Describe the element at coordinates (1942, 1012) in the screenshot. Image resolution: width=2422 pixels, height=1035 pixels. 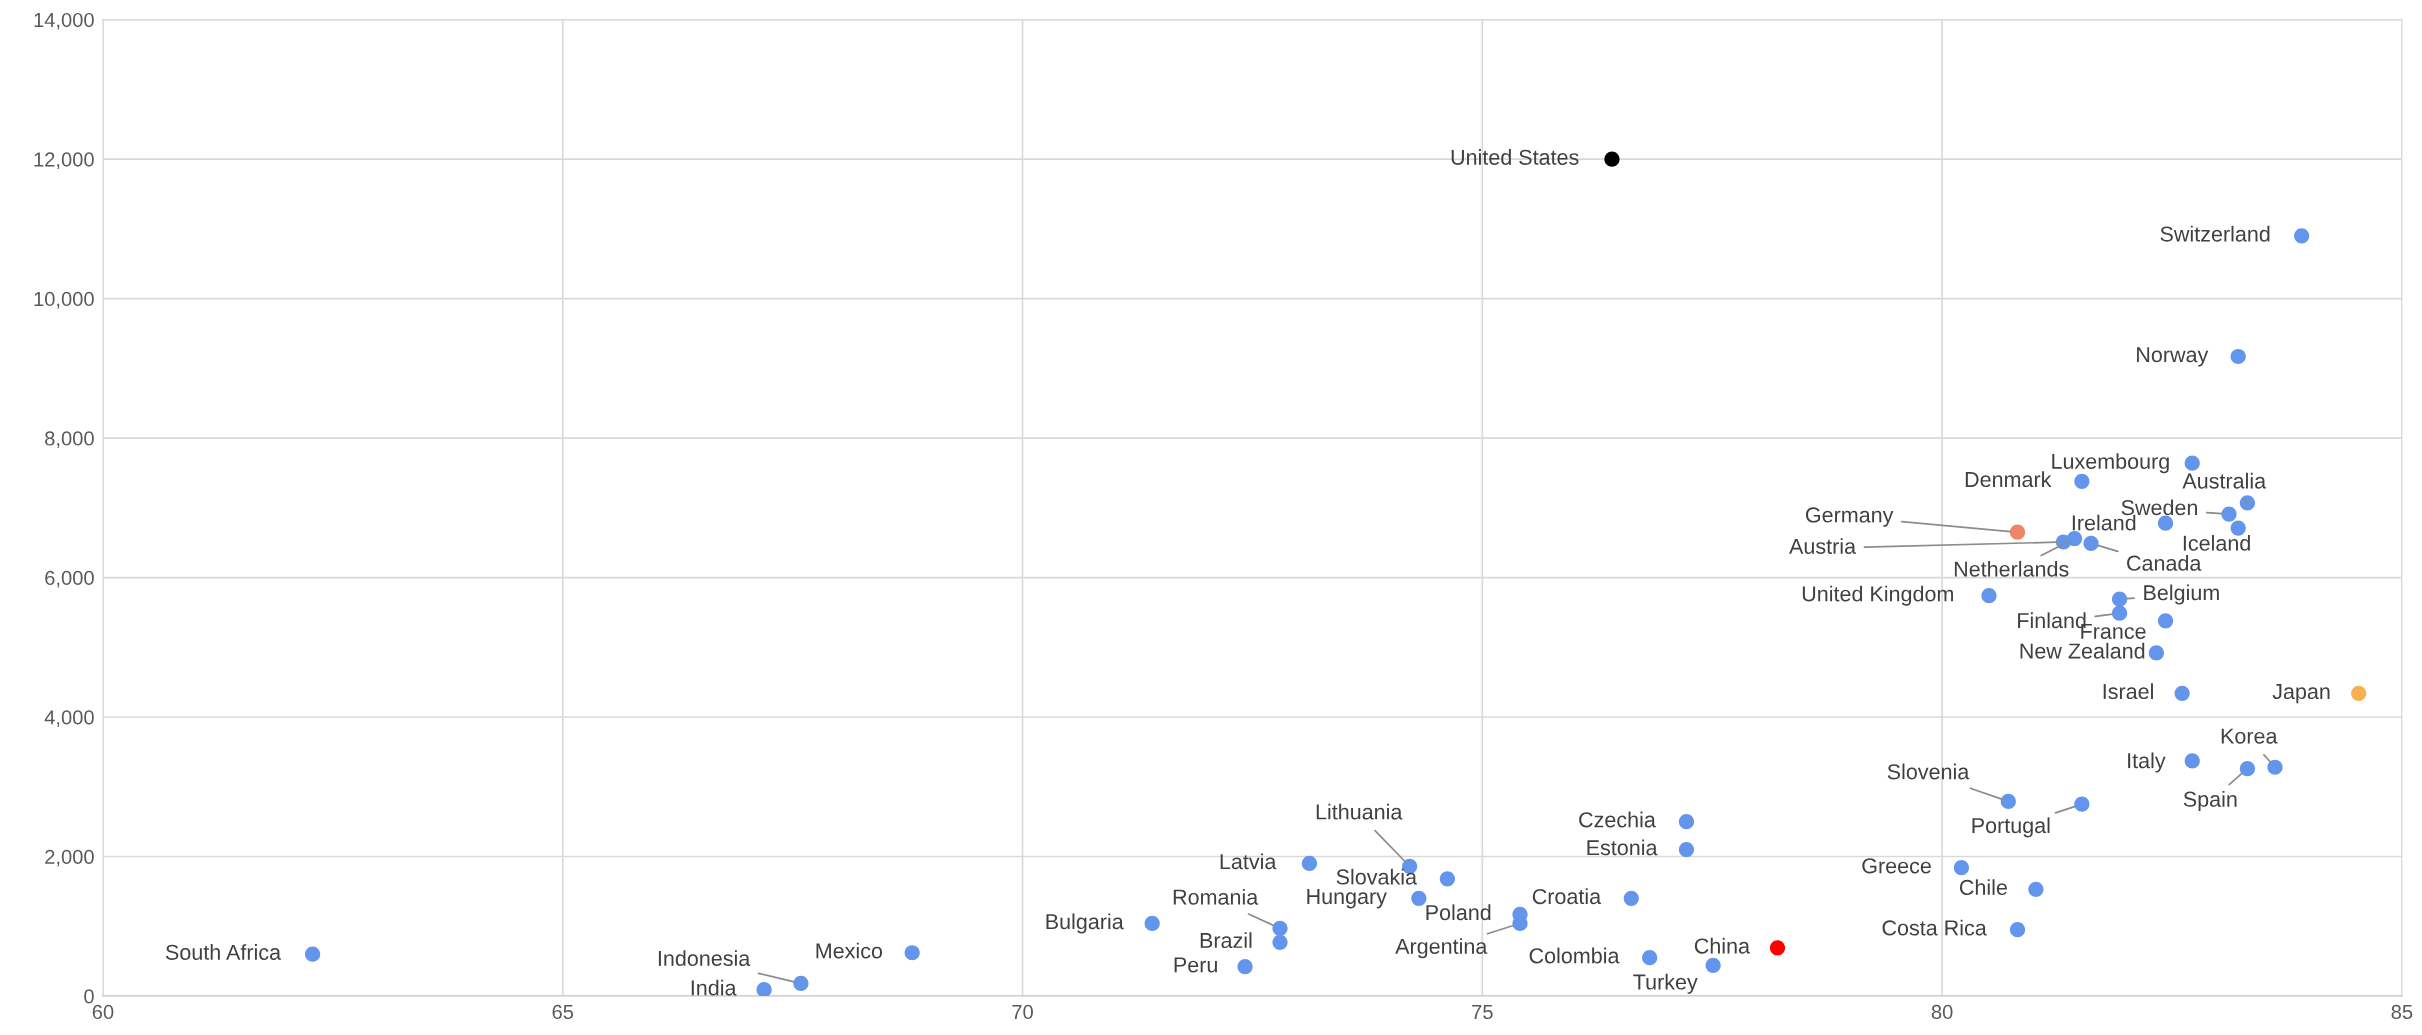
I see `x-tick-label: 80` at that location.